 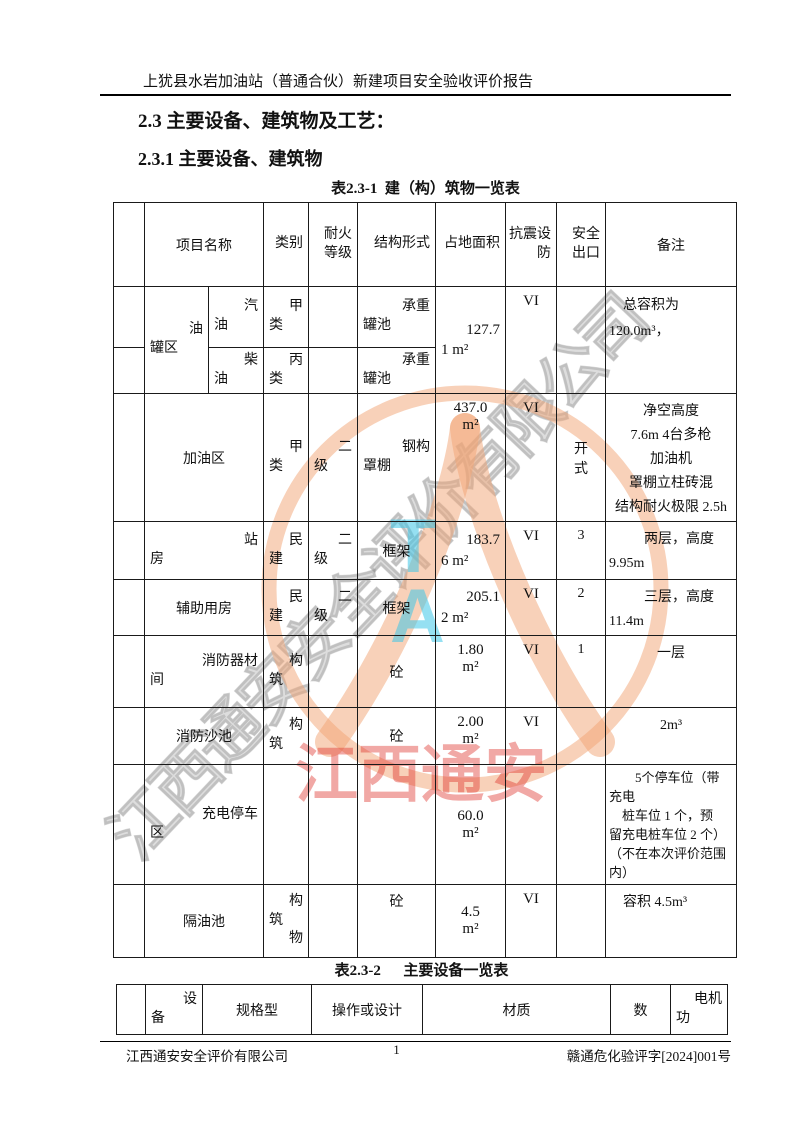 What do you see at coordinates (207, 1056) in the screenshot?
I see `footer-company: 江西通安安全评价有限公司` at bounding box center [207, 1056].